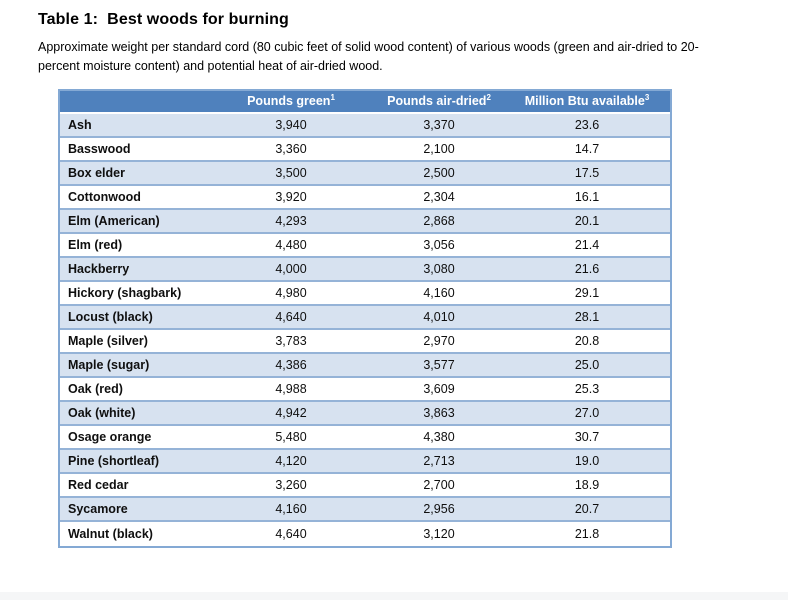 This screenshot has width=788, height=600. Describe the element at coordinates (439, 413) in the screenshot. I see `pounds-air-dried-cell: 3,863` at that location.